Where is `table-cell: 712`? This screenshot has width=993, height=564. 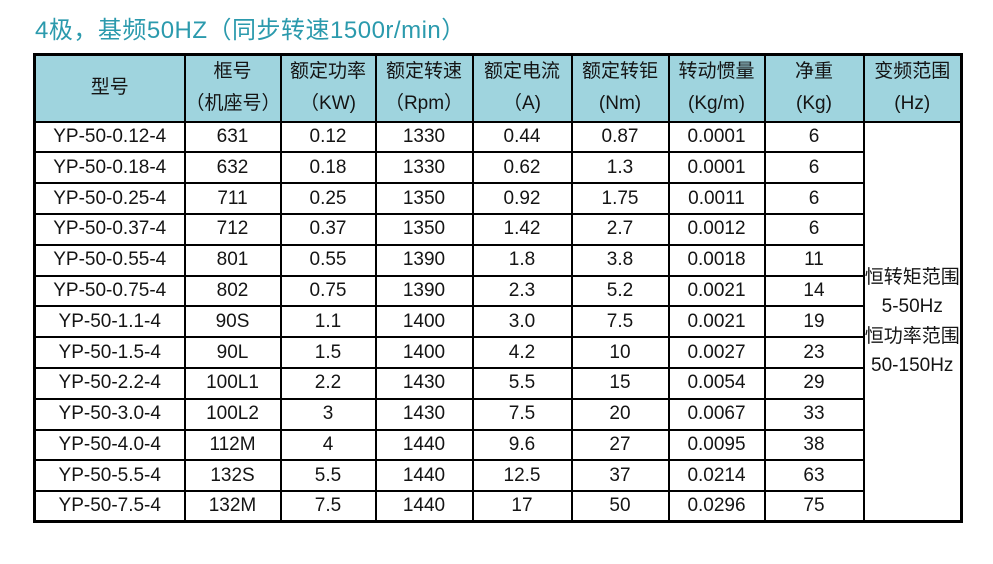 table-cell: 712 is located at coordinates (232, 229).